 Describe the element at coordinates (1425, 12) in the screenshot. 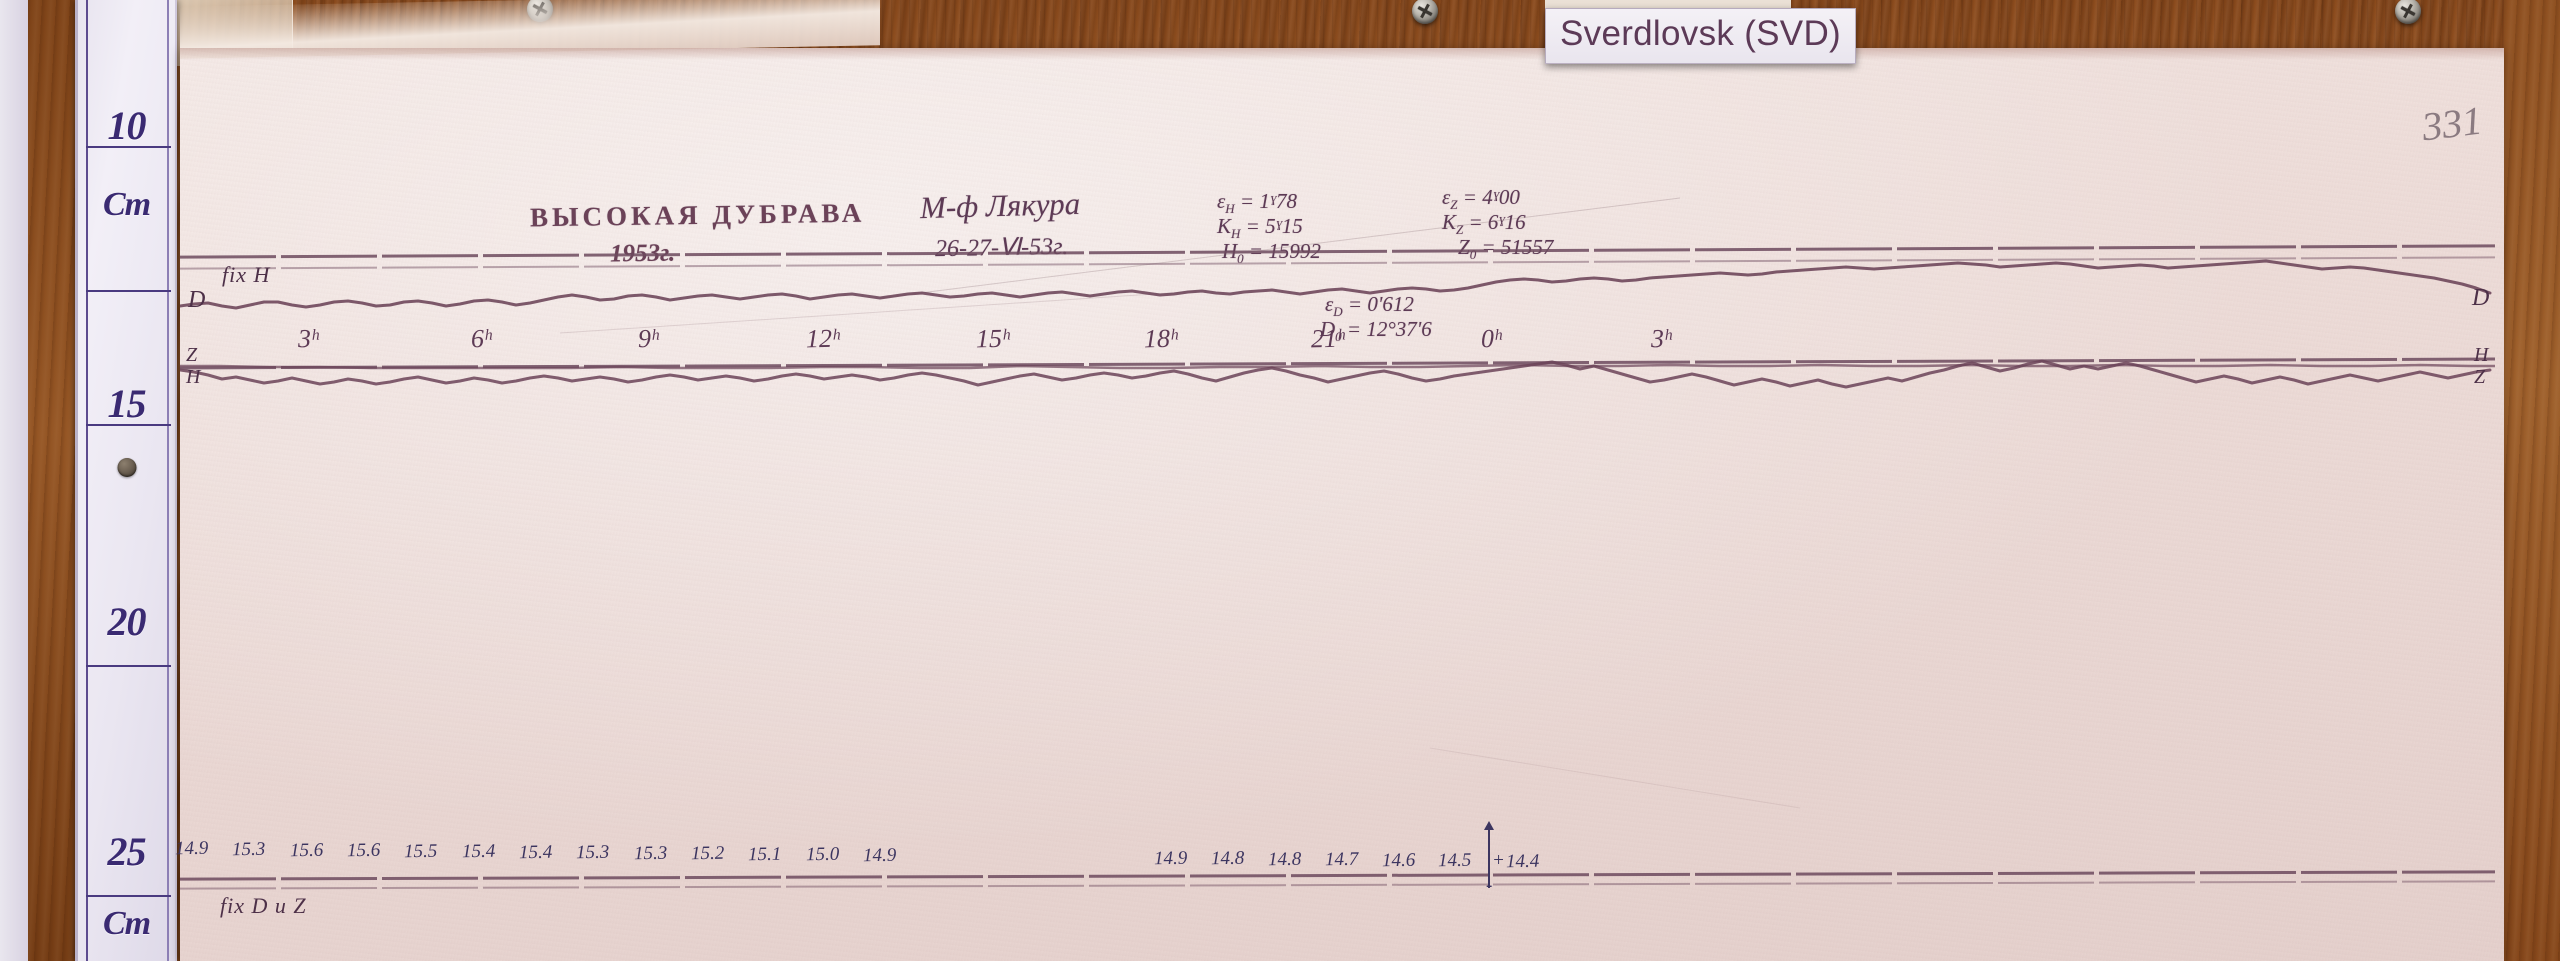

I see `mounting-screw-center` at that location.